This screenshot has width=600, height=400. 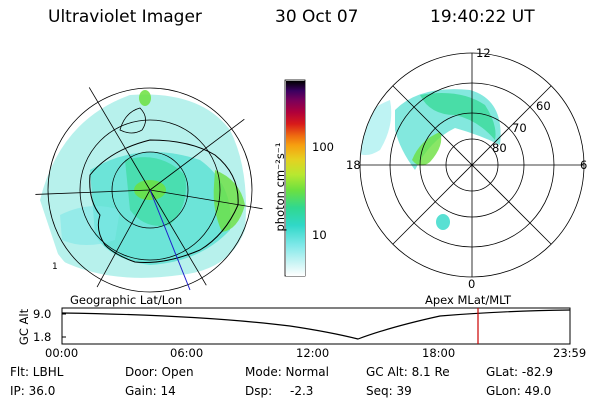 What do you see at coordinates (468, 300) in the screenshot?
I see `right-map-caption: Apex MLat/MLT` at bounding box center [468, 300].